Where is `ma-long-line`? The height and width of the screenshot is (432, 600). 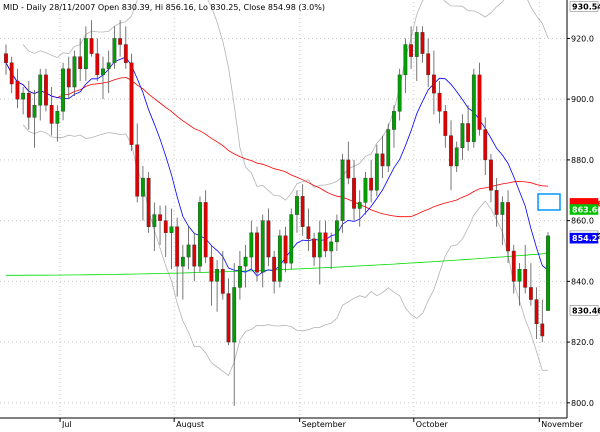
ma-long-line is located at coordinates (277, 264).